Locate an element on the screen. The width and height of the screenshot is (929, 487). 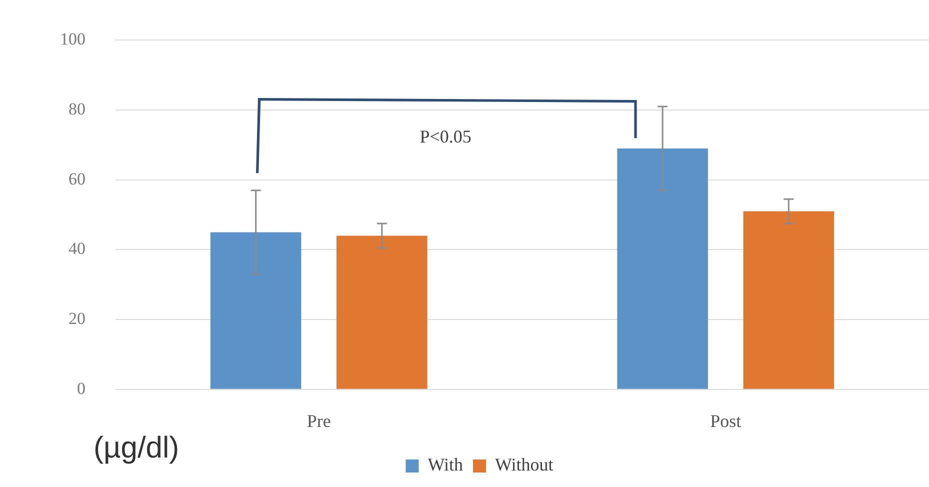
y-tick-label: 20 is located at coordinates (77, 318).